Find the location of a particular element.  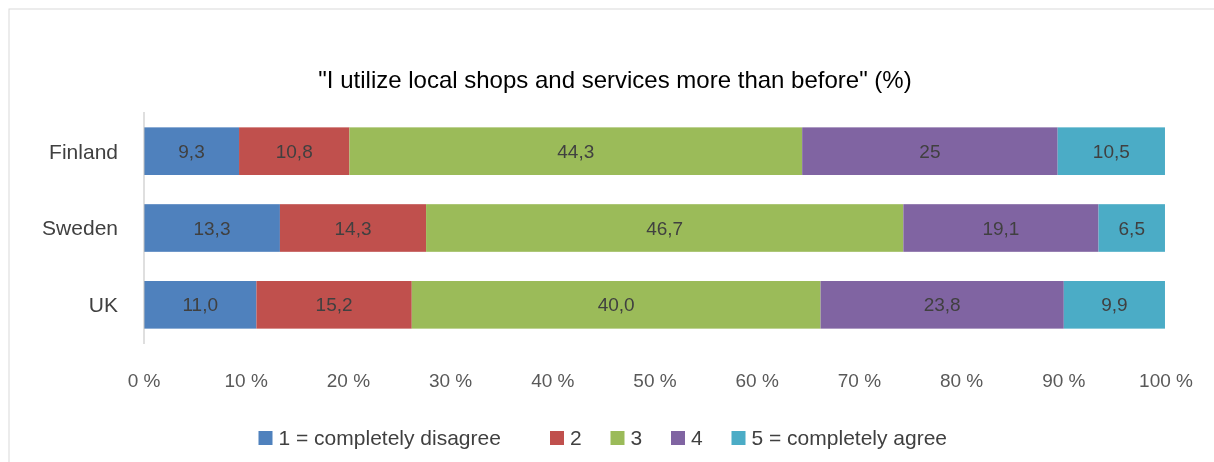

data-label: 9,9 is located at coordinates (1114, 305).